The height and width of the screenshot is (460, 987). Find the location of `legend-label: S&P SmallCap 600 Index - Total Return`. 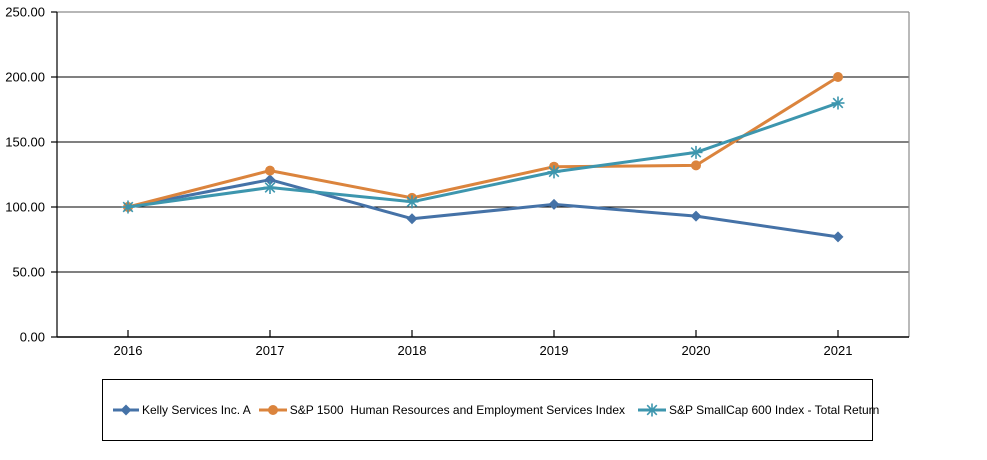

legend-label: S&P SmallCap 600 Index - Total Return is located at coordinates (774, 410).